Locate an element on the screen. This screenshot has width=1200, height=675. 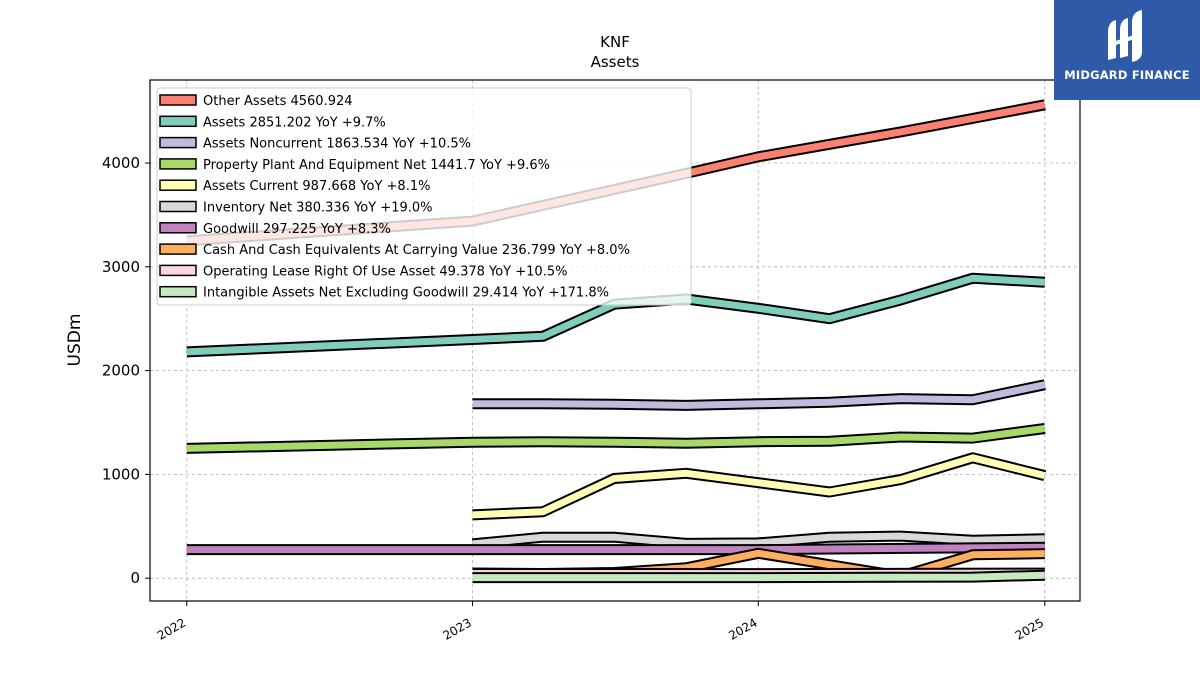
brand-mark-icon is located at coordinates (1125, 36).